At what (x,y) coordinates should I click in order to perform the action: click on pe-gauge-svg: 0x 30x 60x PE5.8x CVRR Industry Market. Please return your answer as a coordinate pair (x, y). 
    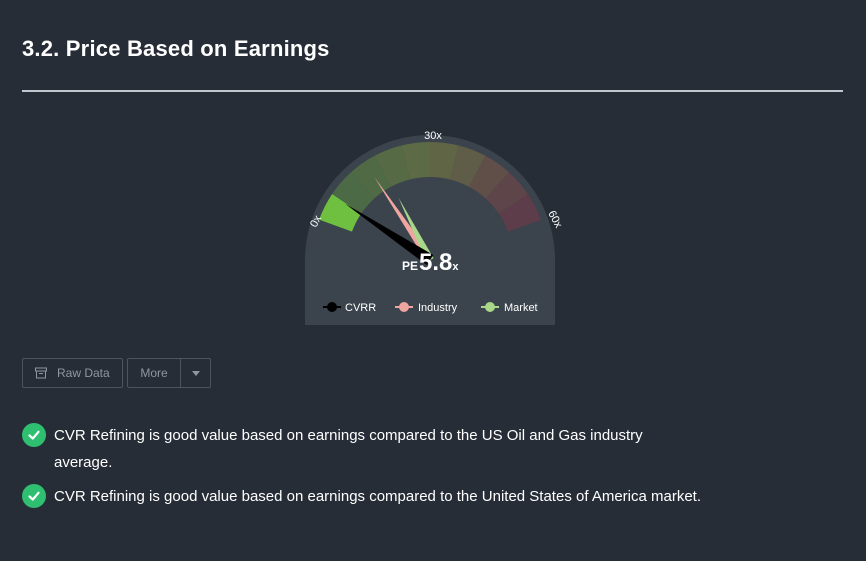
    Looking at the image, I should click on (435, 227).